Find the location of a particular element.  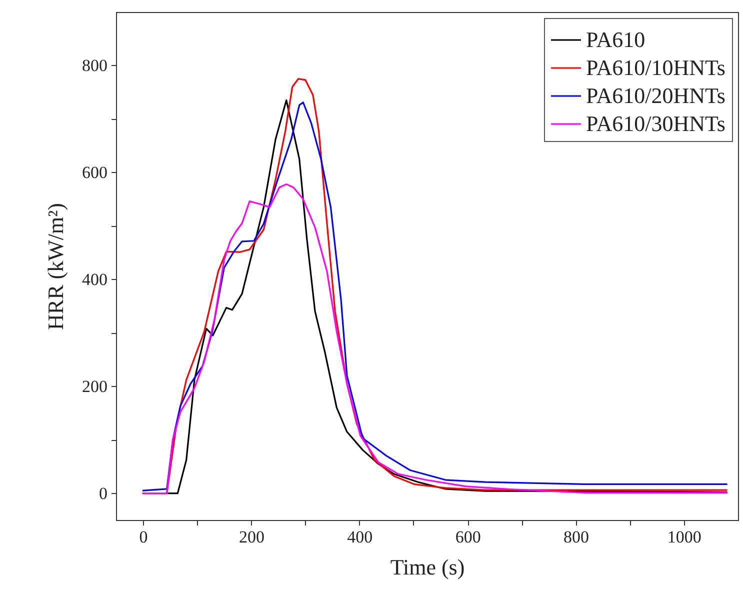

x-tick-label: 600 is located at coordinates (468, 537).